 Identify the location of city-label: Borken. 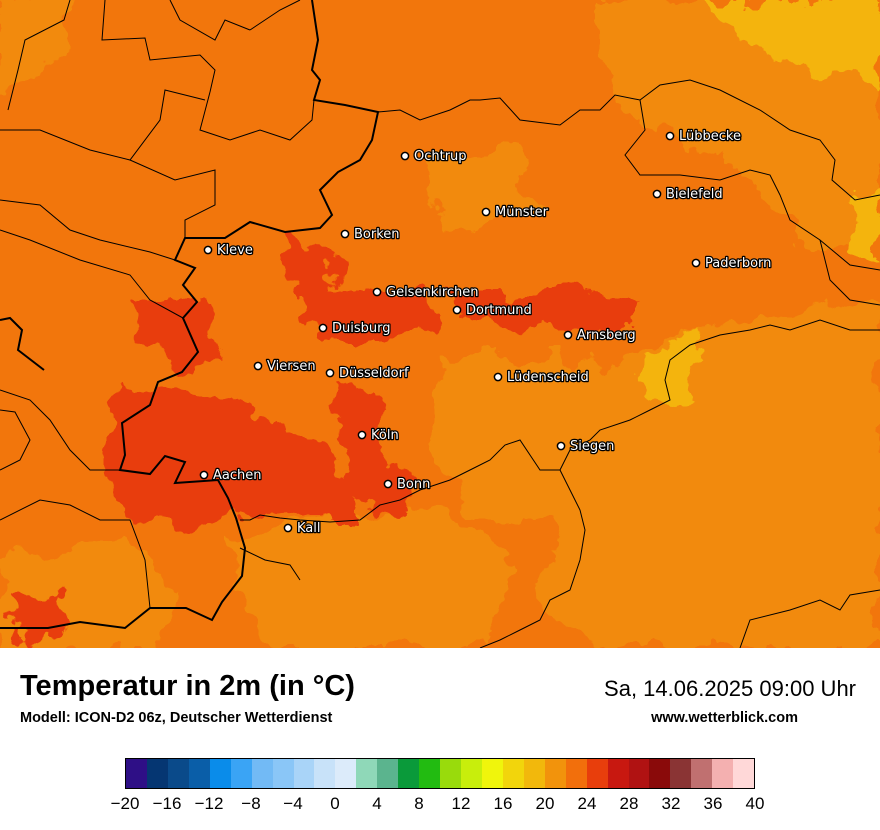
(377, 234).